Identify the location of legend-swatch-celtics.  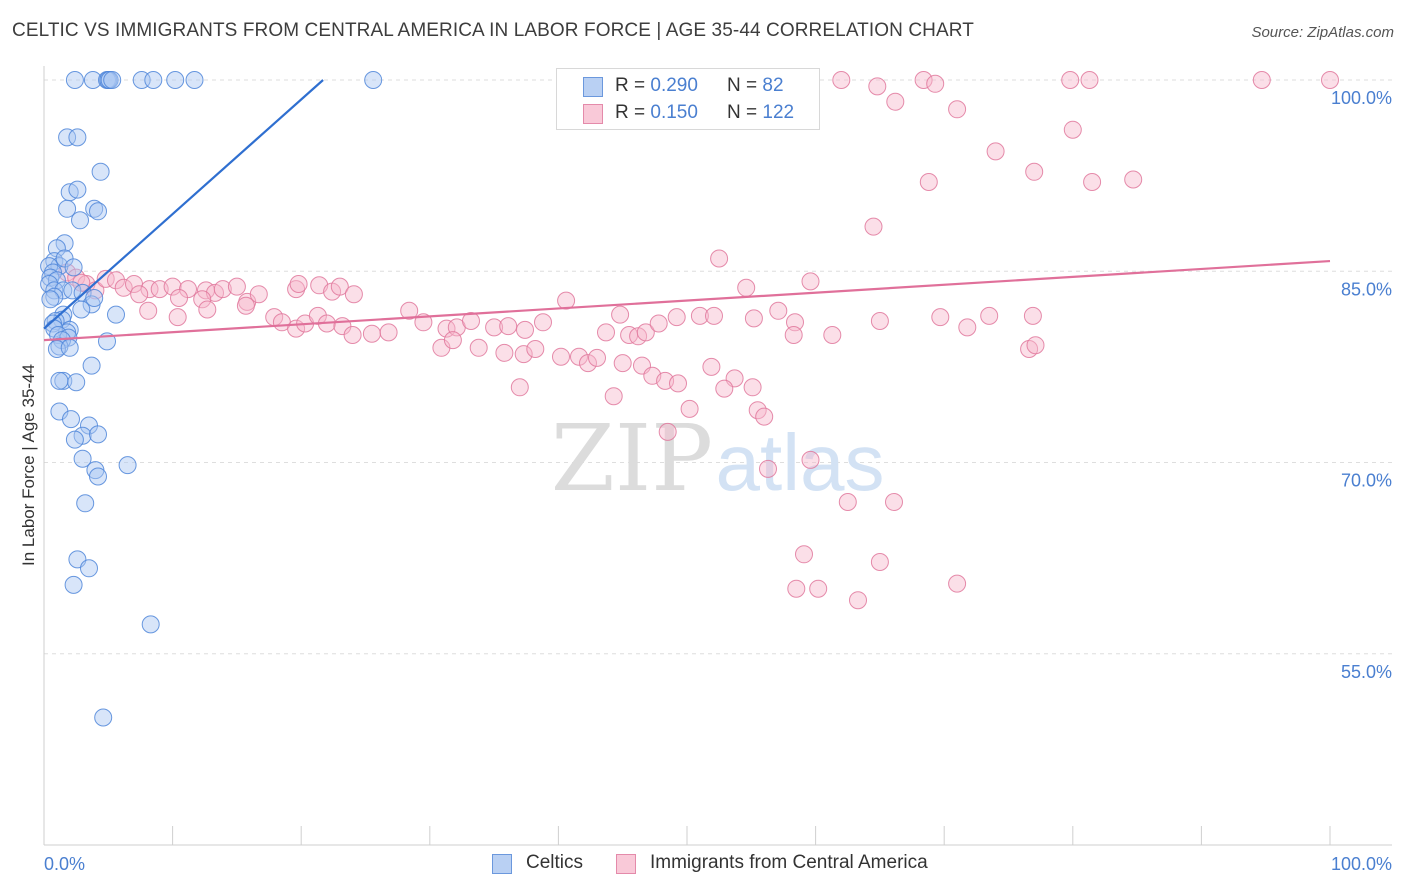
(593, 87).